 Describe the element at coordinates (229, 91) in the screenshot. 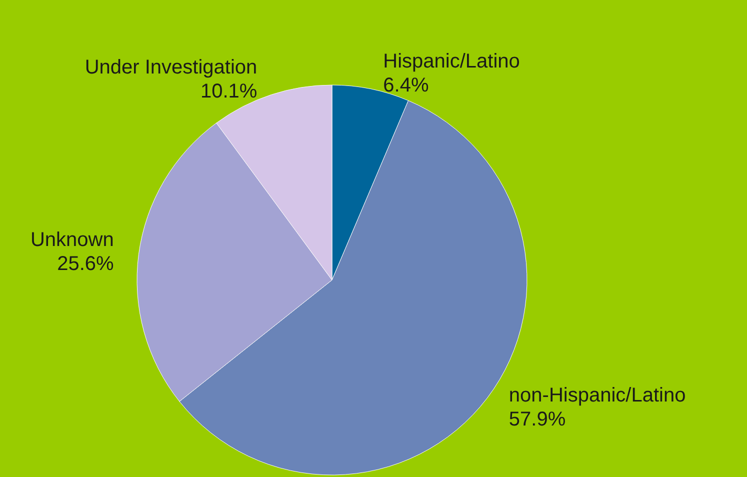

I see `data-label: 10.1%` at that location.